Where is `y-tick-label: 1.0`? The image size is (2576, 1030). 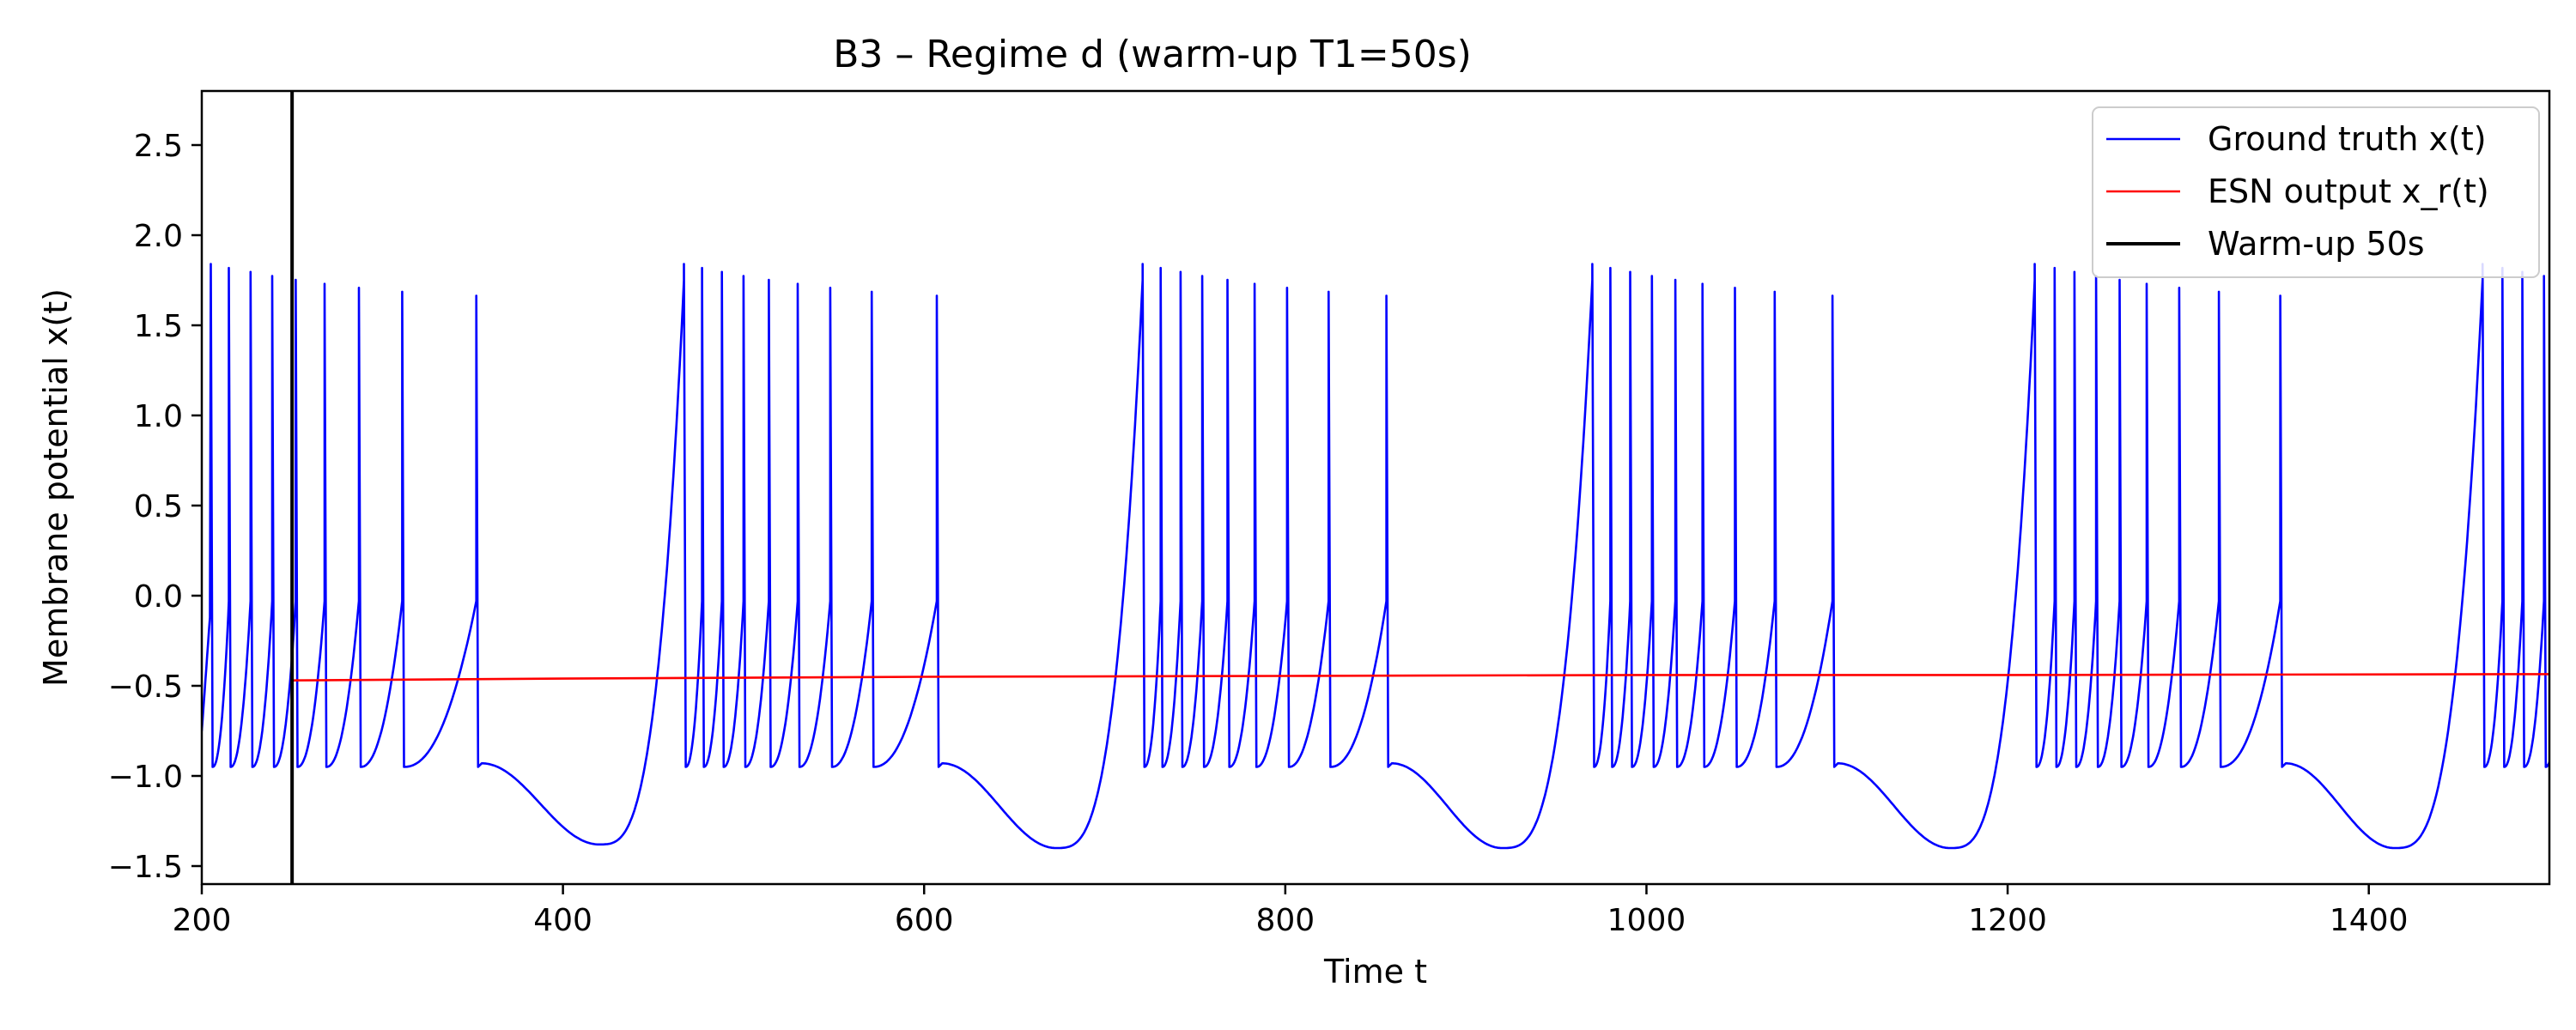
y-tick-label: 1.0 is located at coordinates (159, 416).